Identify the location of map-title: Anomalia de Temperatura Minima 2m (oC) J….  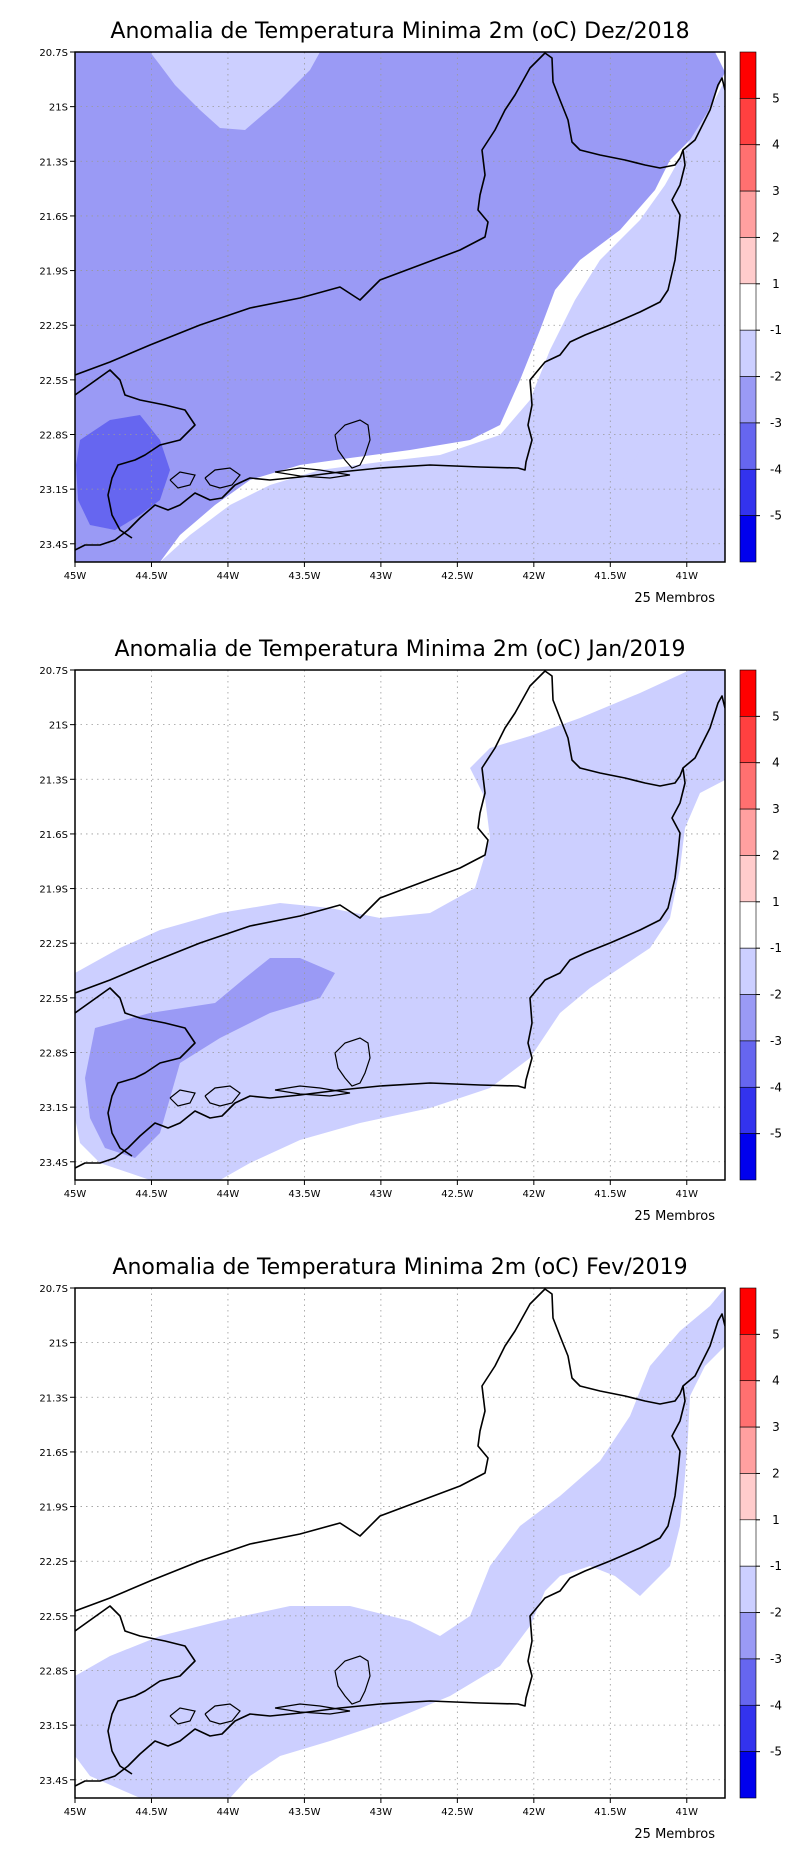
(399, 649).